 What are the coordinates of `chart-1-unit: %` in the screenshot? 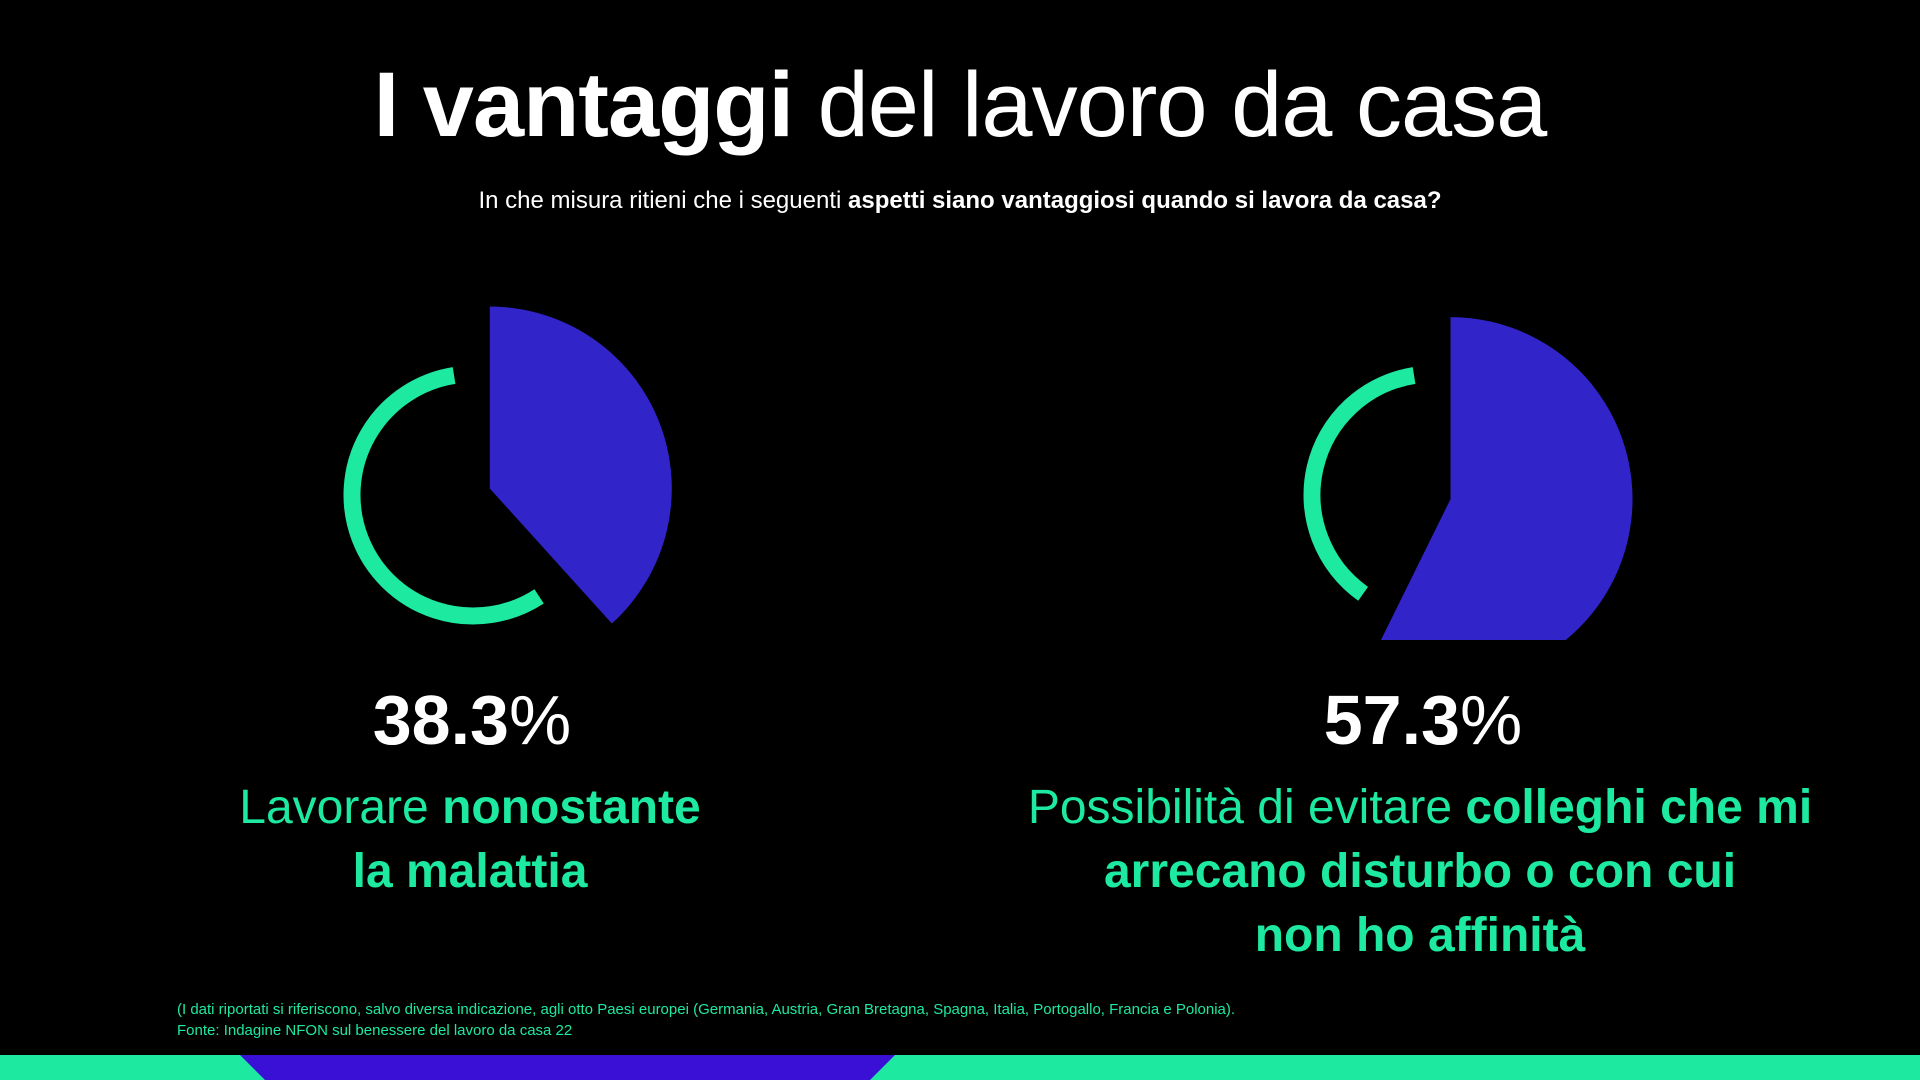 It's located at (540, 720).